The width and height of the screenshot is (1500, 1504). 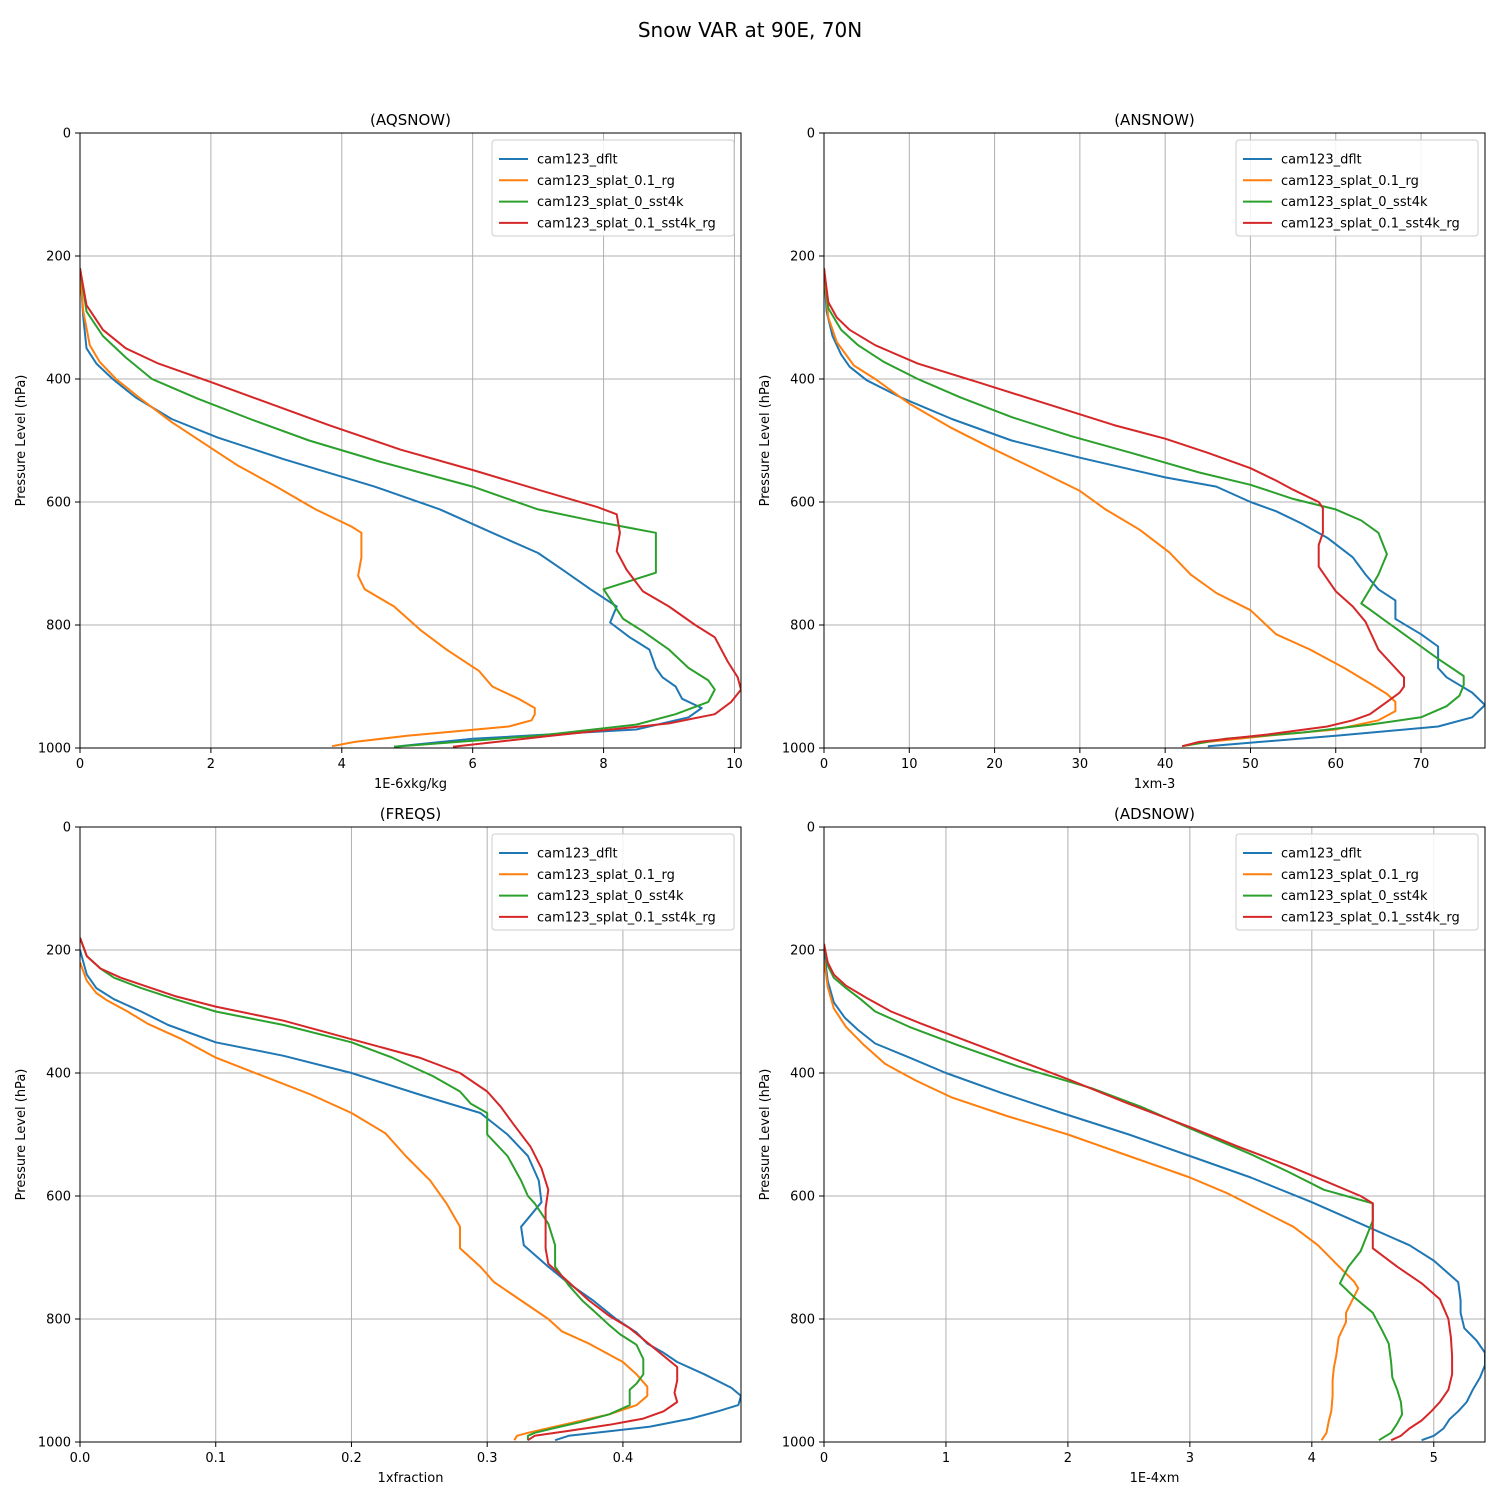 I want to click on panel-title: (FREQS), so click(x=411, y=814).